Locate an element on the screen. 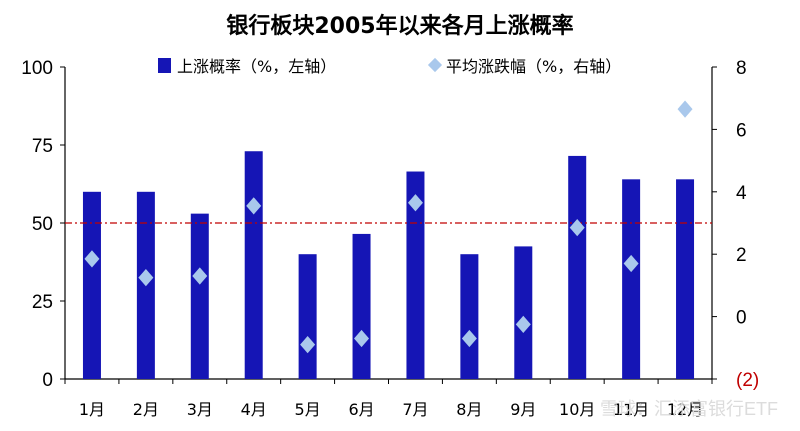 Image resolution: width=800 pixels, height=431 pixels. x-tick-label: 6月 is located at coordinates (361, 409).